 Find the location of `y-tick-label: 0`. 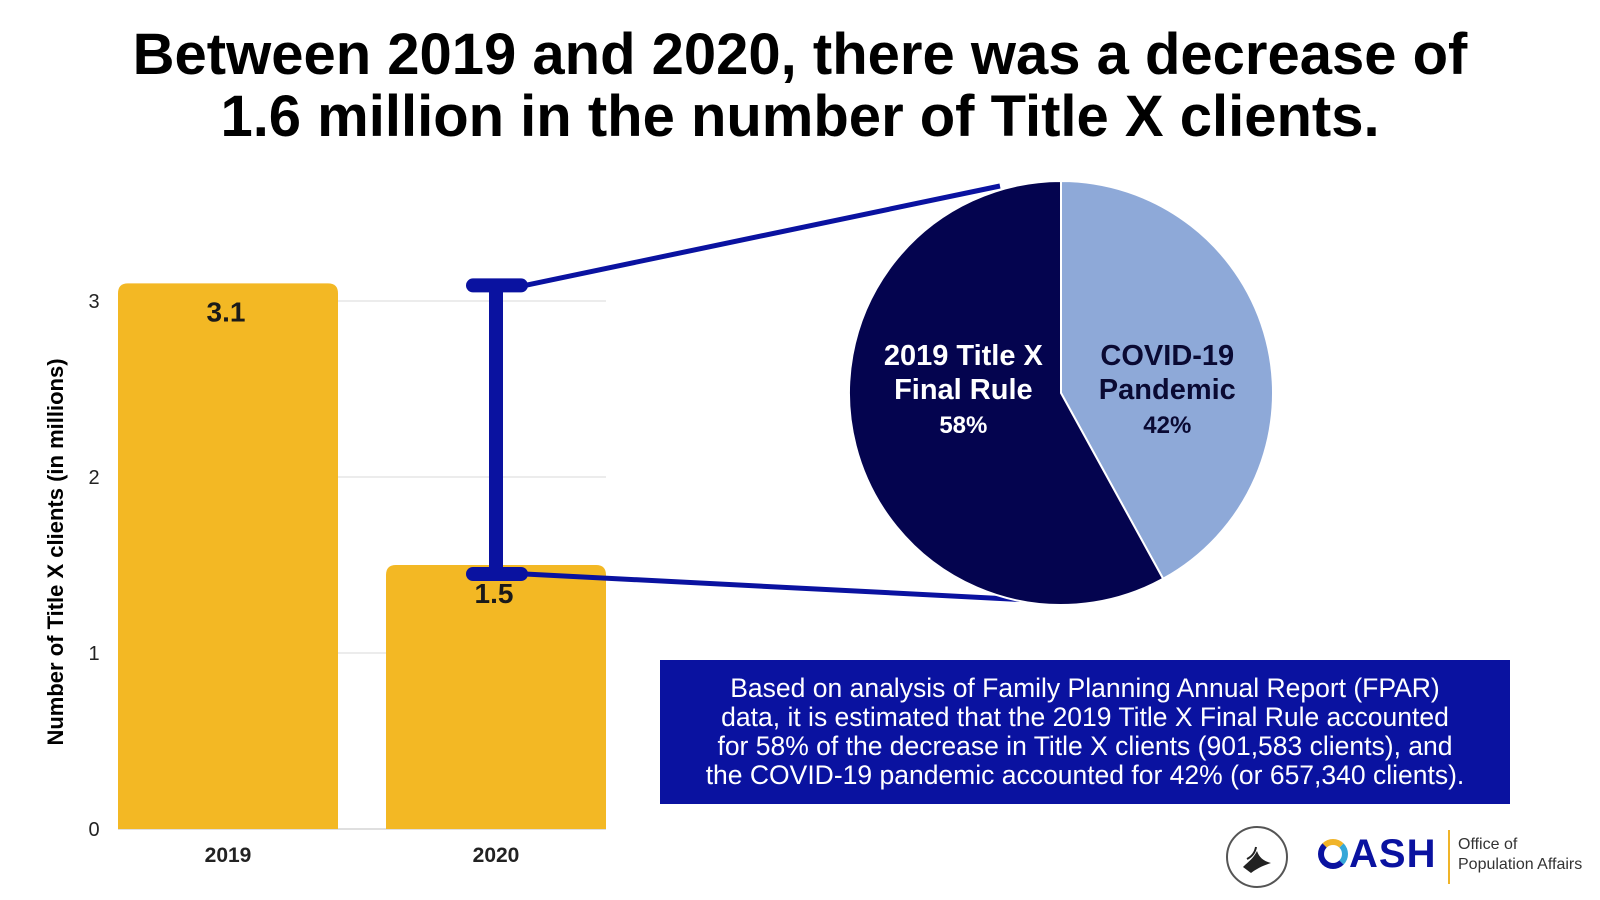

y-tick-label: 0 is located at coordinates (93, 830).